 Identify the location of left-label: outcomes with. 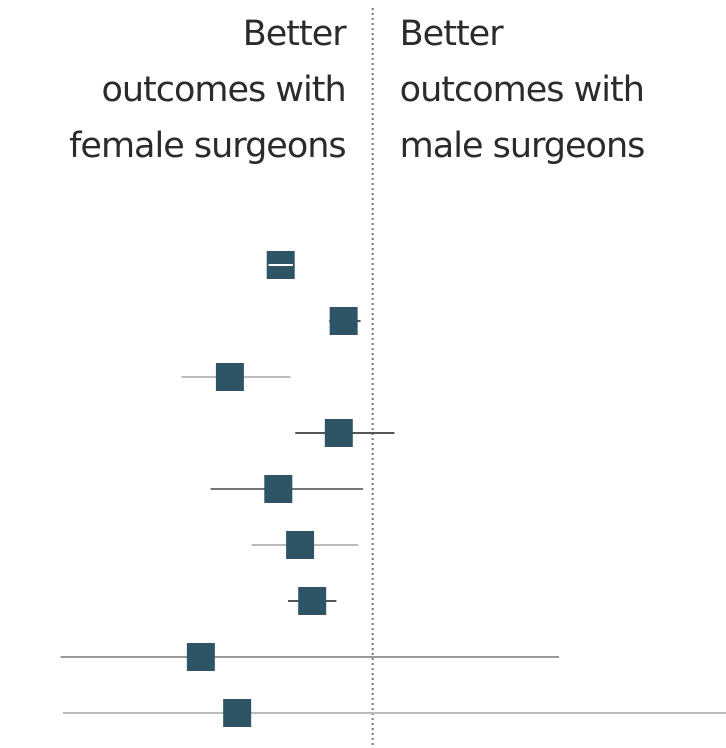
(223, 90).